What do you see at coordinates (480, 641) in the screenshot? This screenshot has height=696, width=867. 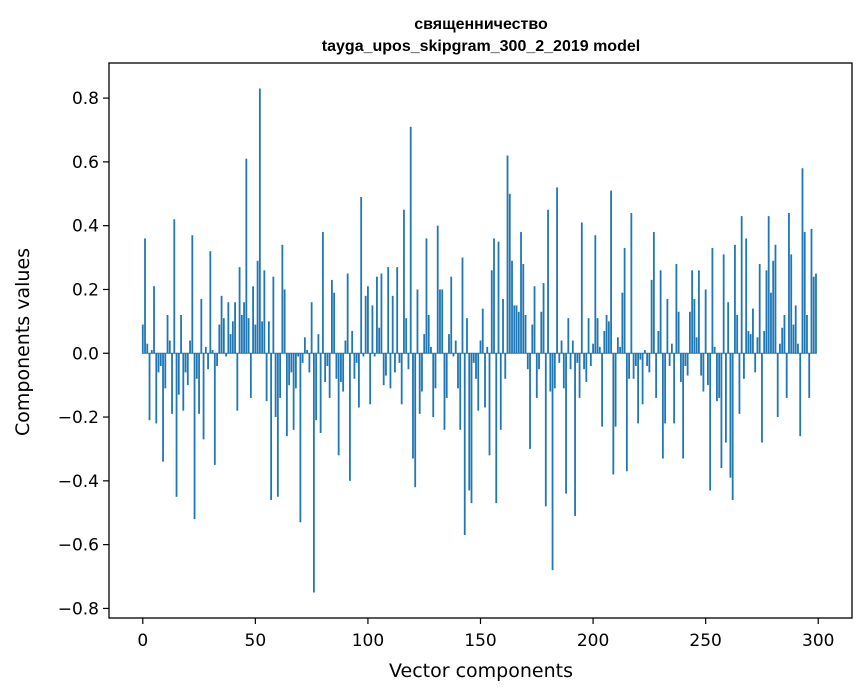 I see `x-tick-label: 150` at bounding box center [480, 641].